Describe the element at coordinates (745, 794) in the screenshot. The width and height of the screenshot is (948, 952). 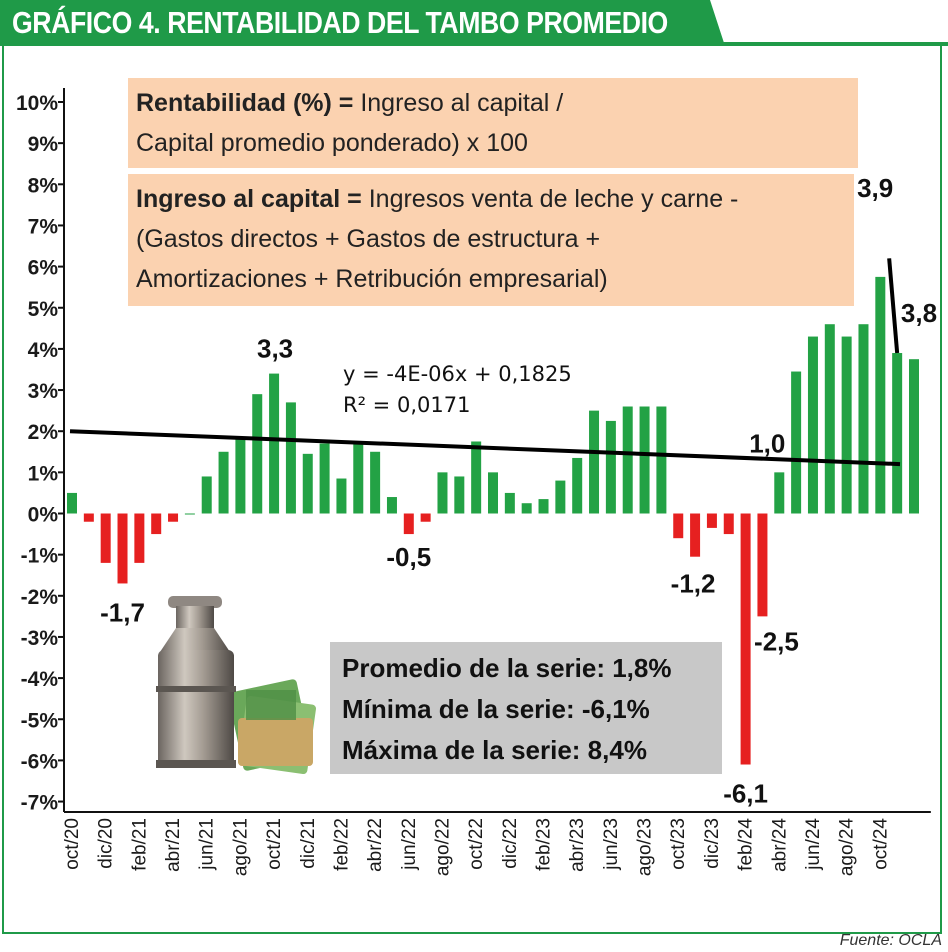
I see `data-label: -6,1` at that location.